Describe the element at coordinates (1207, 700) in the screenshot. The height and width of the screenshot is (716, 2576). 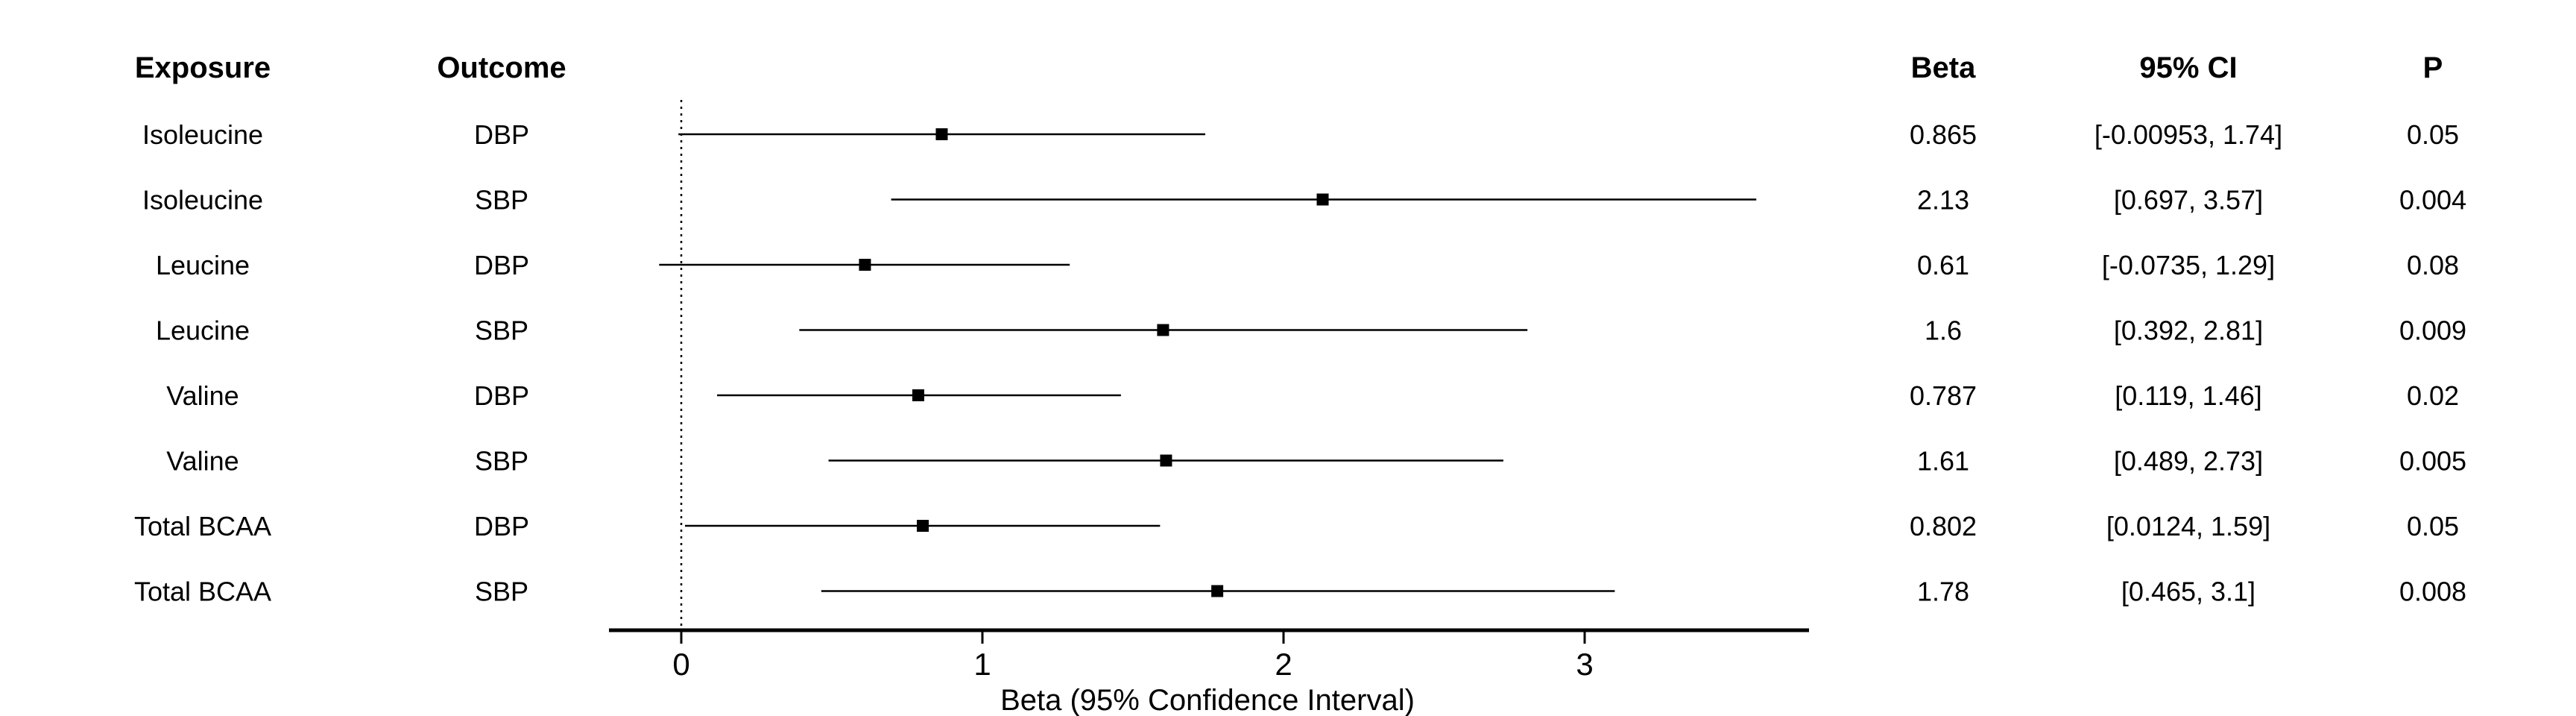
I see `x-axis-label: Beta (95% Confidence Interval)` at that location.